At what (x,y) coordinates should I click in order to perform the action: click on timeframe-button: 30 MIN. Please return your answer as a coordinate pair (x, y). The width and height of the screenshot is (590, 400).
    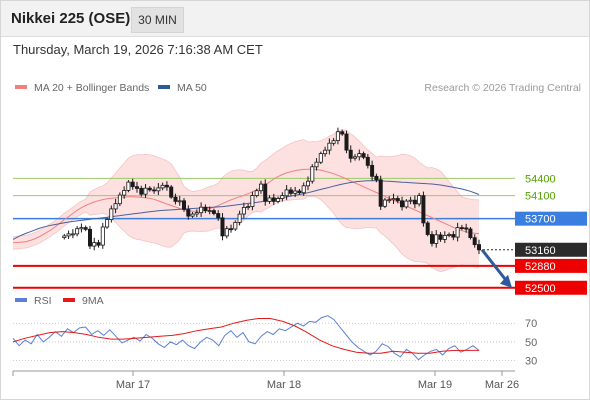
    Looking at the image, I should click on (157, 20).